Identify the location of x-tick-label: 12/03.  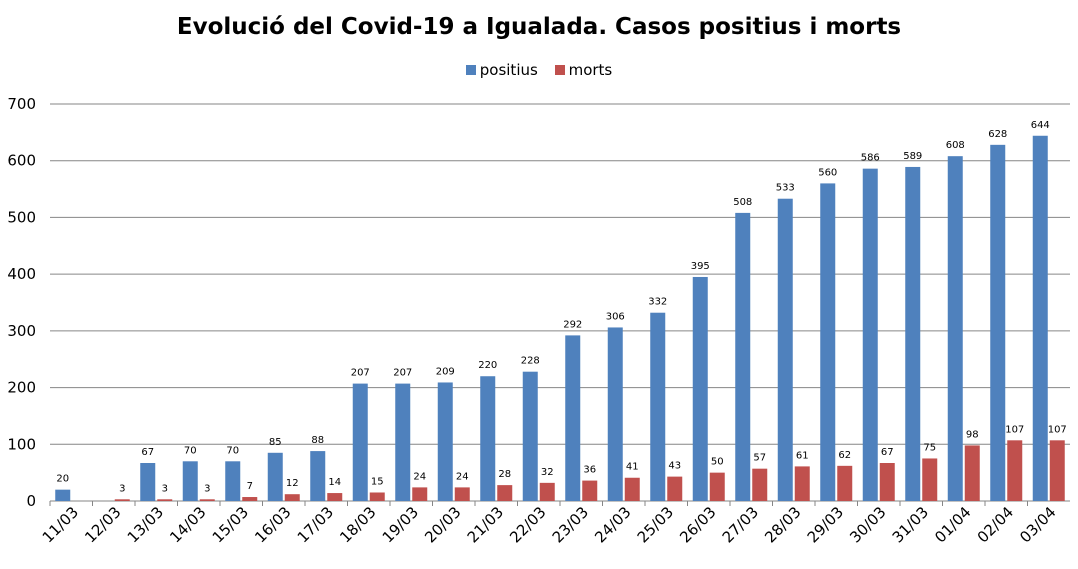
(102, 524).